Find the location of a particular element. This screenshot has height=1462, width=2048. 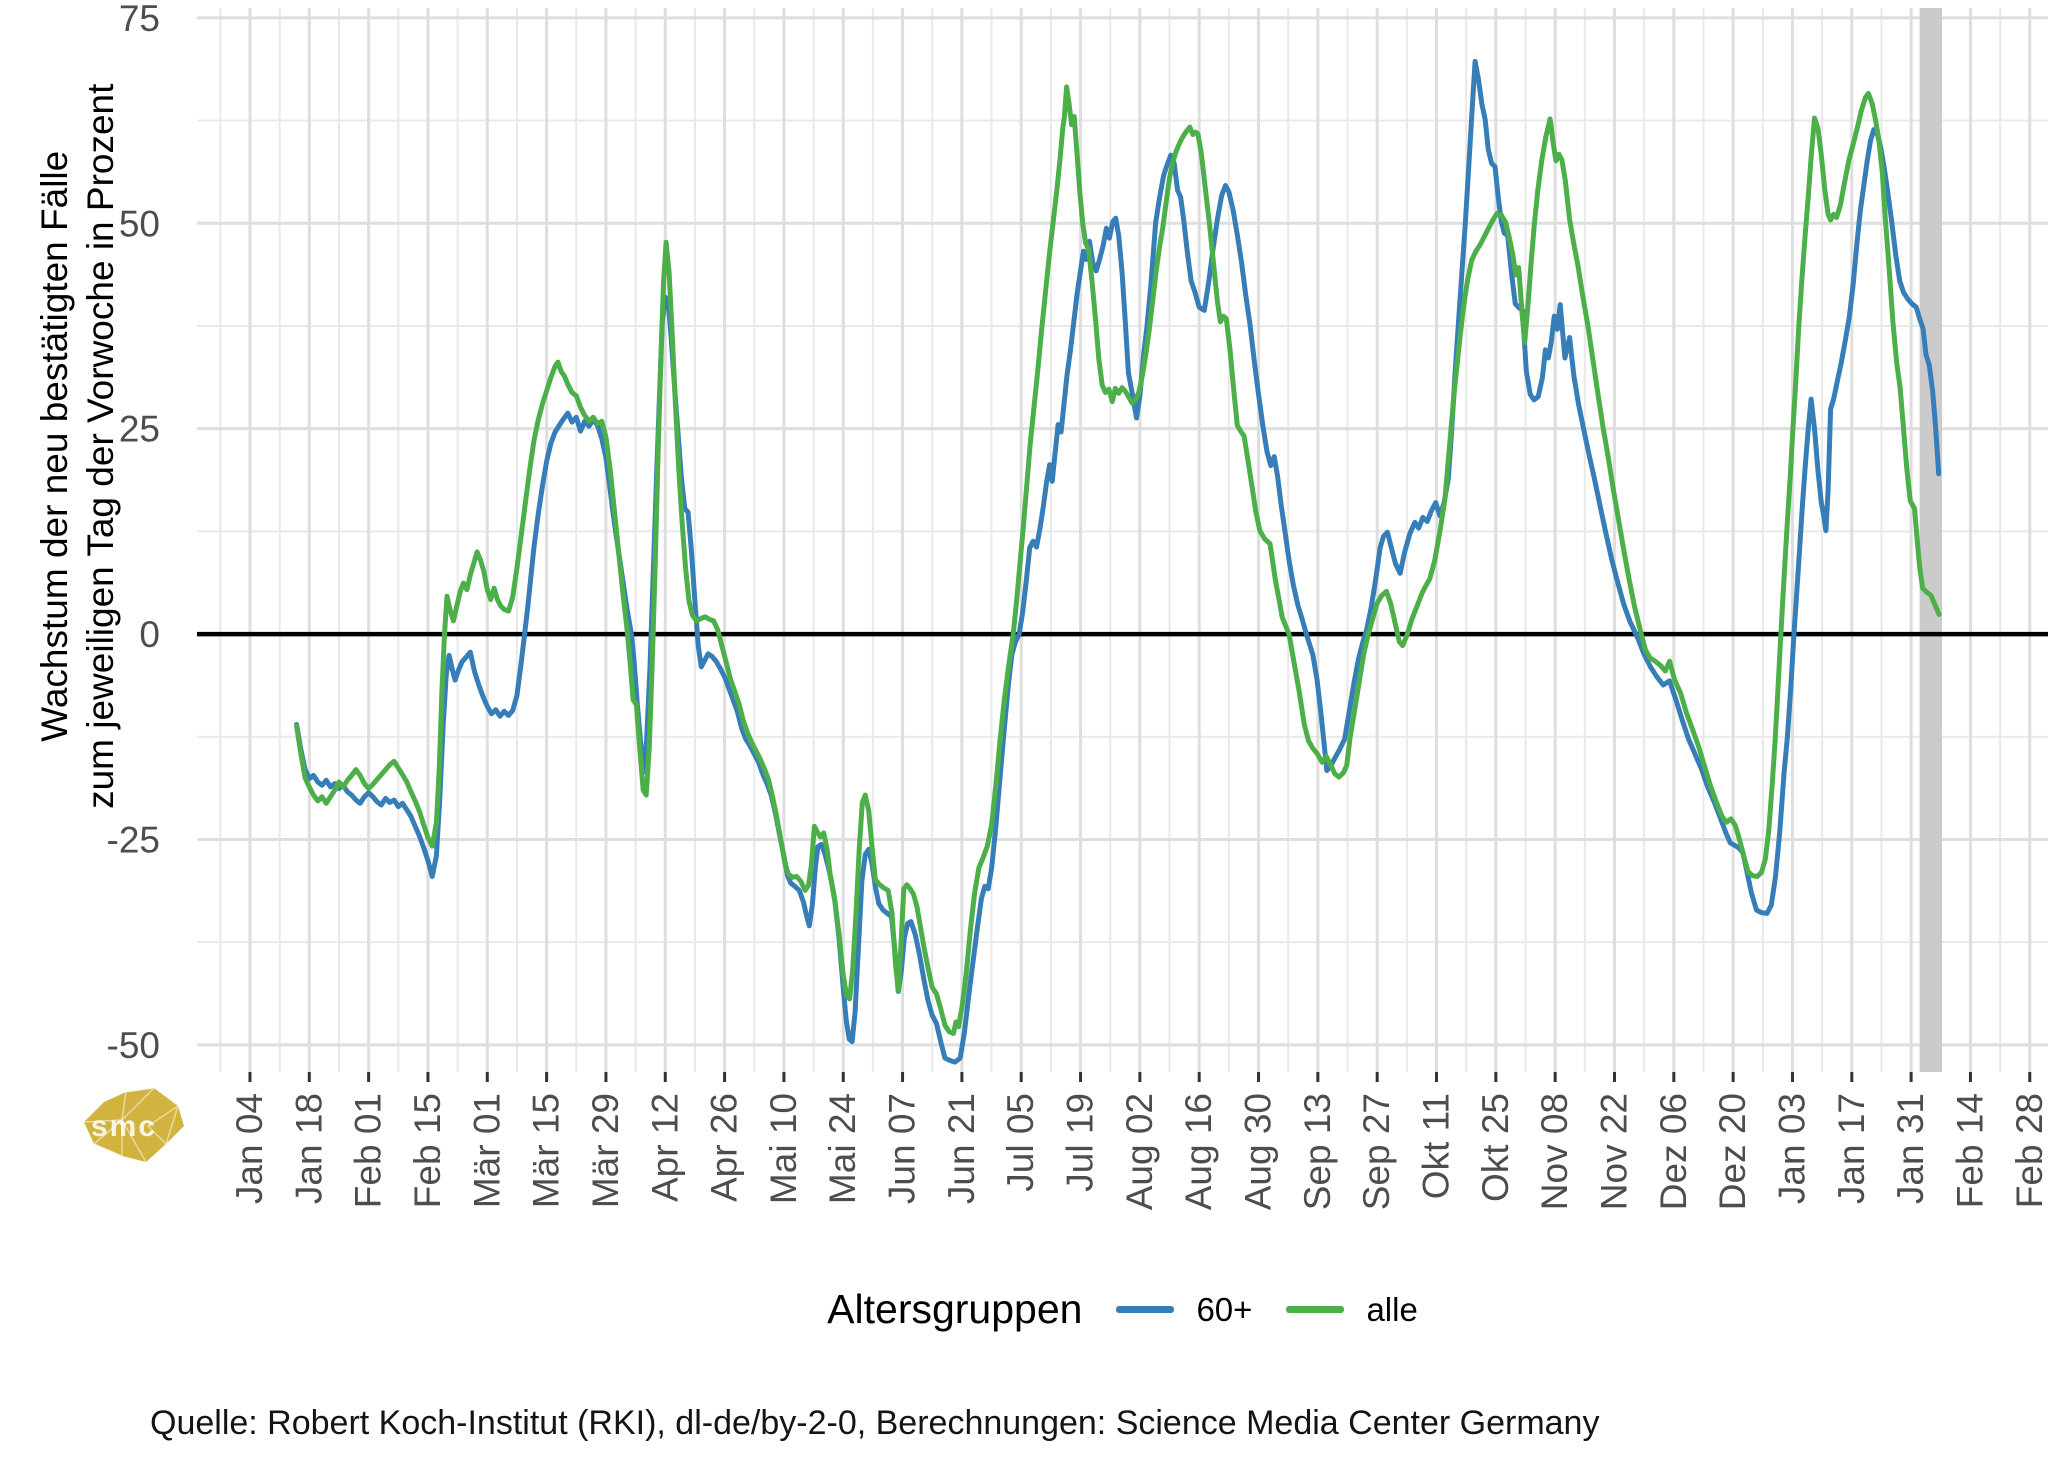

x-tick-label: Mai 10 is located at coordinates (783, 1148).